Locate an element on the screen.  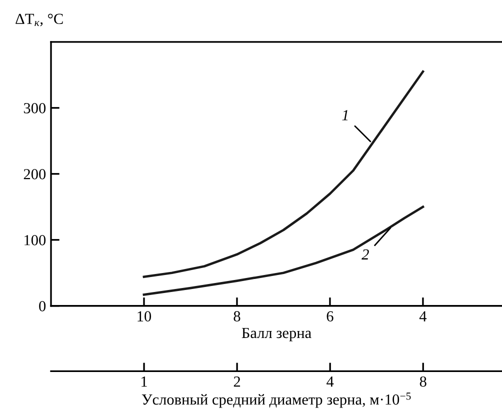
x-tick-label: 8 is located at coordinates (237, 316).